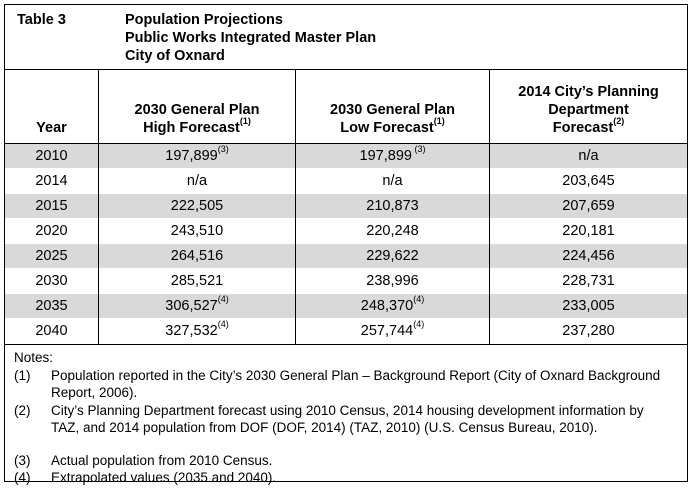 Image resolution: width=695 pixels, height=488 pixels. What do you see at coordinates (439, 121) in the screenshot?
I see `low-header-sup: (1)` at bounding box center [439, 121].